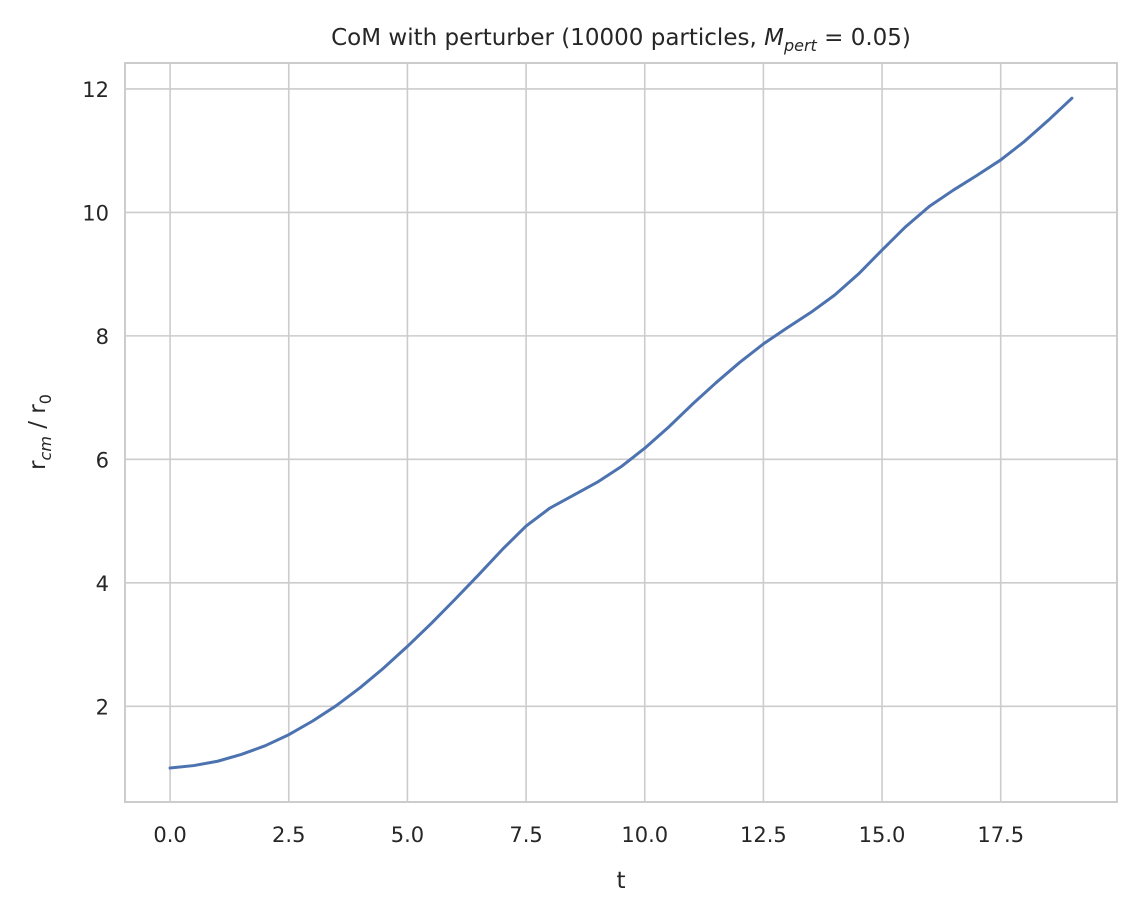 Image resolution: width=1137 pixels, height=920 pixels. Describe the element at coordinates (102, 337) in the screenshot. I see `y-tick-label: 8` at that location.